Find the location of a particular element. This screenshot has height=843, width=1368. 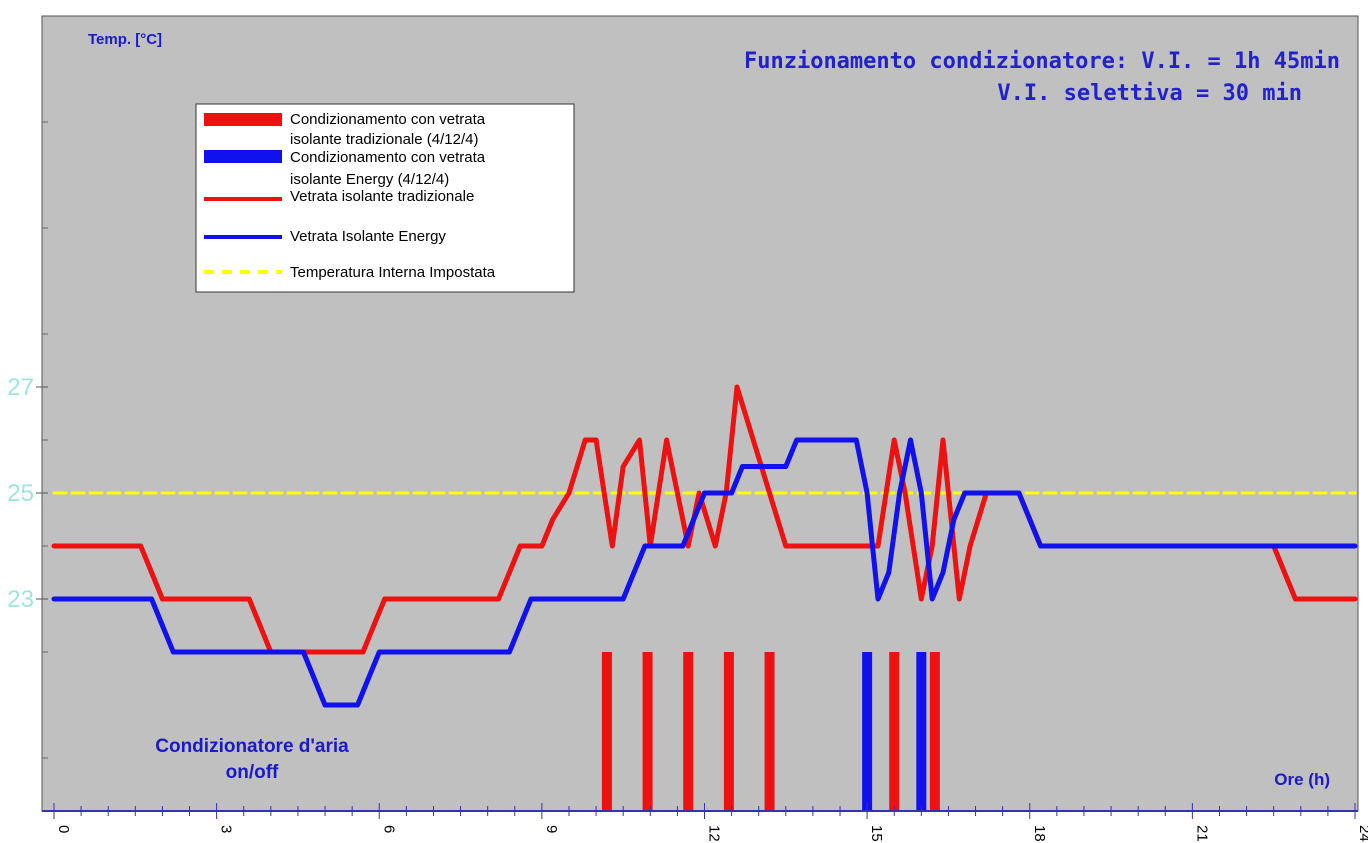

legend-item1-line2: isolante tradizionale (4/12/4) is located at coordinates (384, 139).